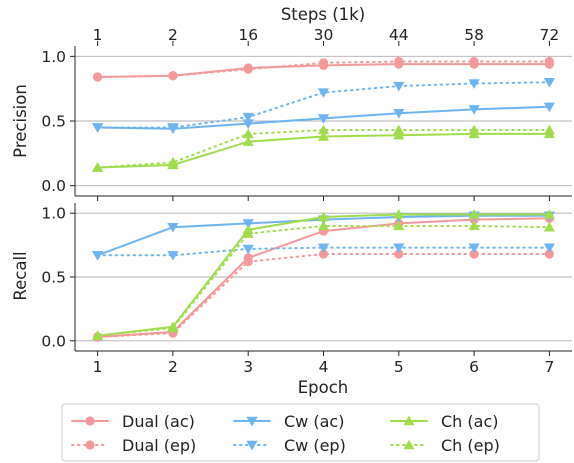  I want to click on x-tick-label: 4, so click(324, 367).